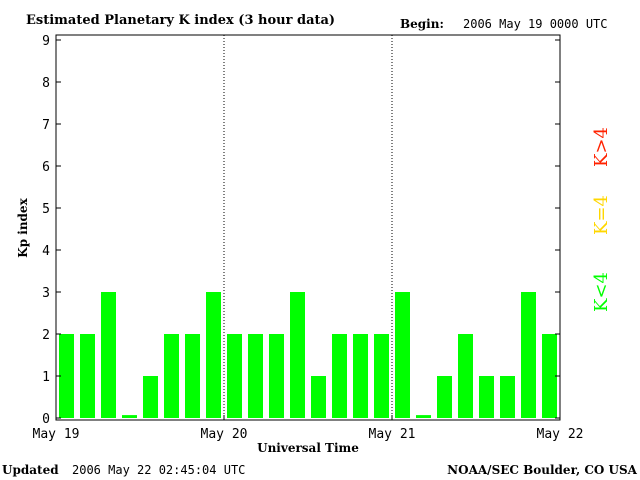 The width and height of the screenshot is (640, 480). What do you see at coordinates (158, 470) in the screenshot?
I see `updated-value: 2006 May 22 02:45:04 UTC` at bounding box center [158, 470].